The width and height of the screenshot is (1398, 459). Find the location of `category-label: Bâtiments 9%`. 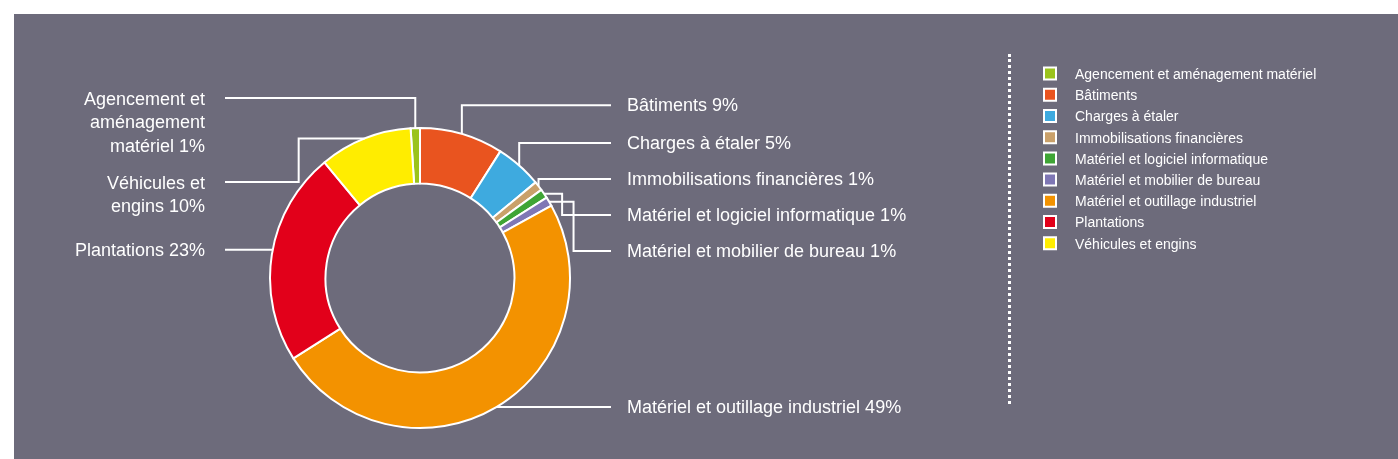

category-label: Bâtiments 9% is located at coordinates (683, 105).